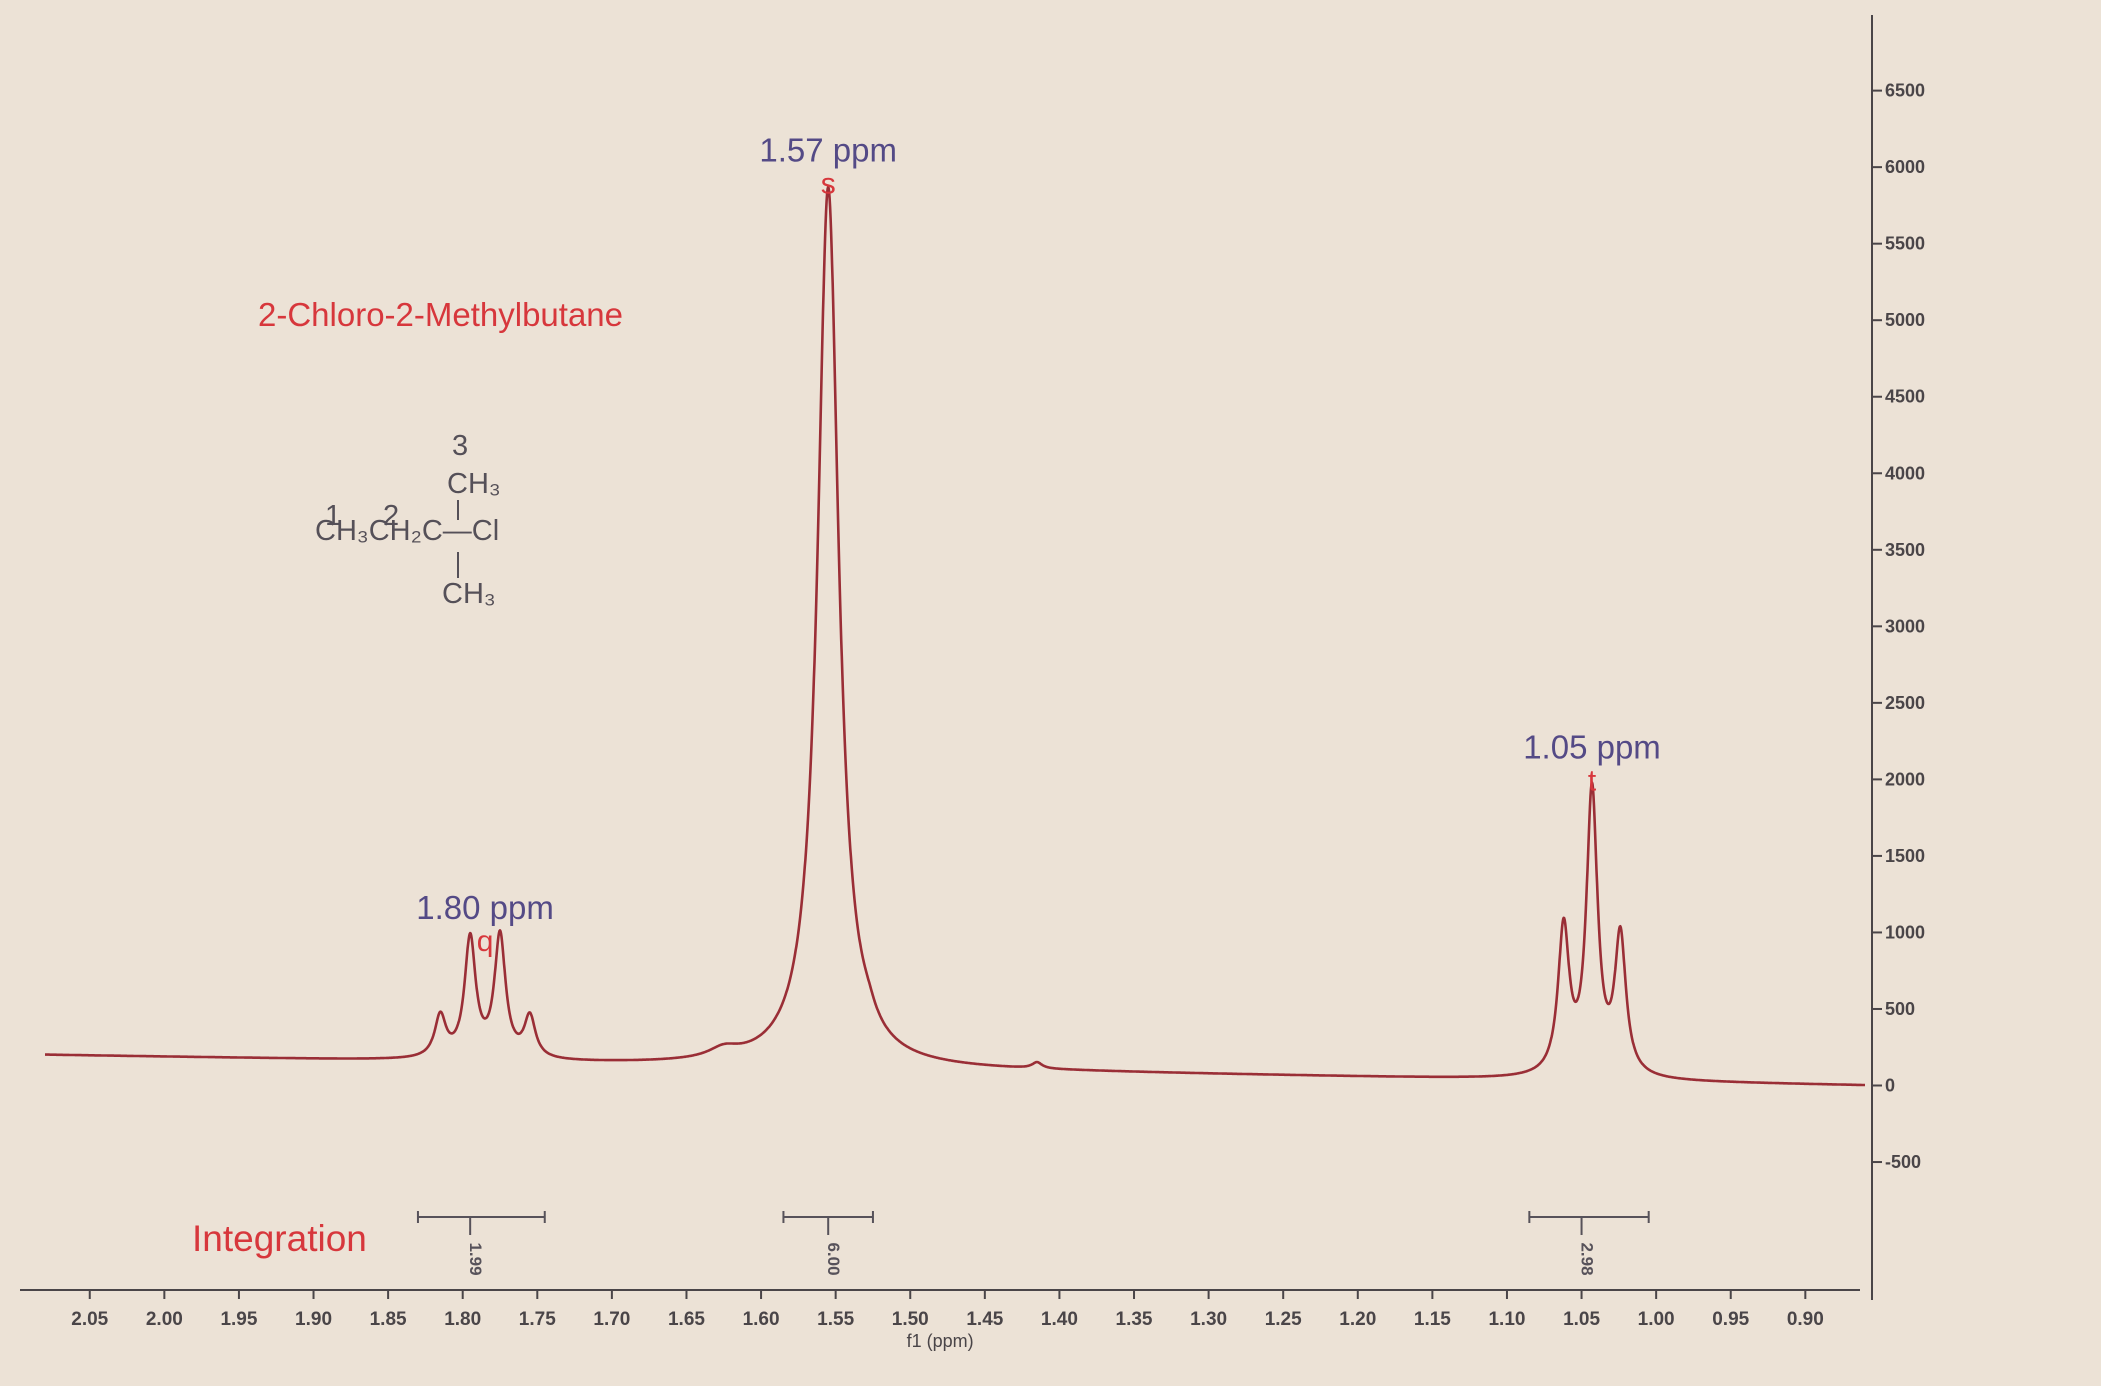 The width and height of the screenshot is (2101, 1386). Describe the element at coordinates (333, 516) in the screenshot. I see `carbon-number-1: 1` at that location.